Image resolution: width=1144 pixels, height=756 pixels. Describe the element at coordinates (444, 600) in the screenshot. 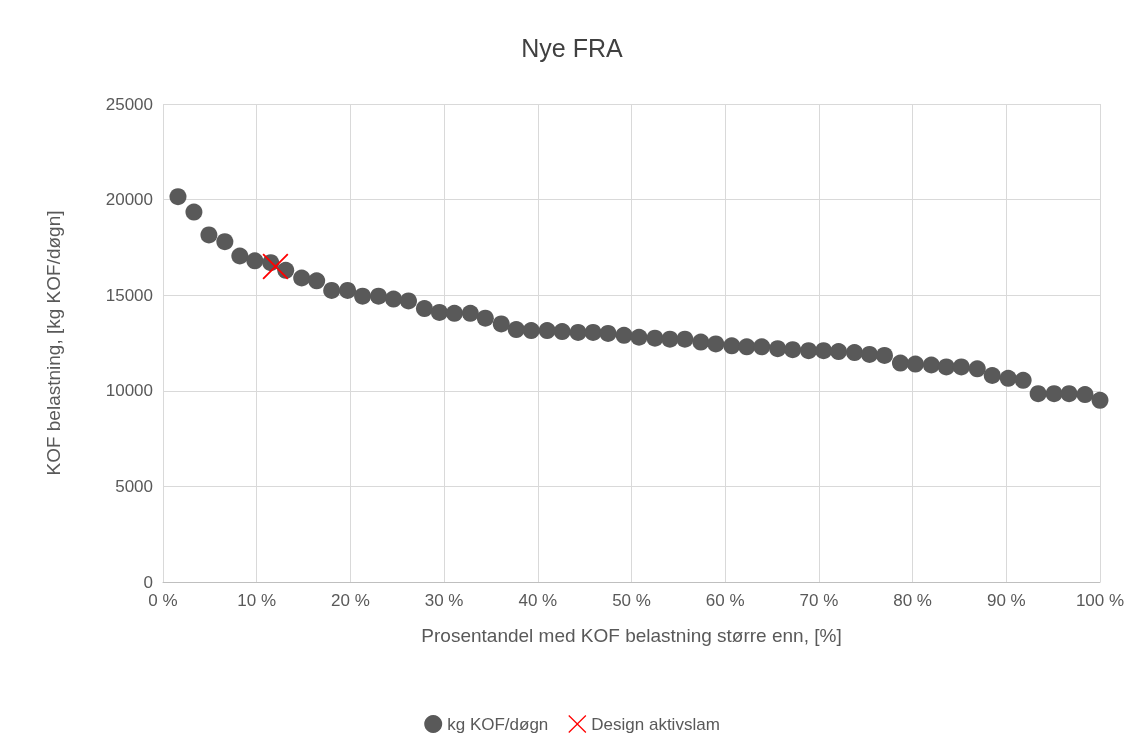

I see `x-tick-label: 30 %` at that location.